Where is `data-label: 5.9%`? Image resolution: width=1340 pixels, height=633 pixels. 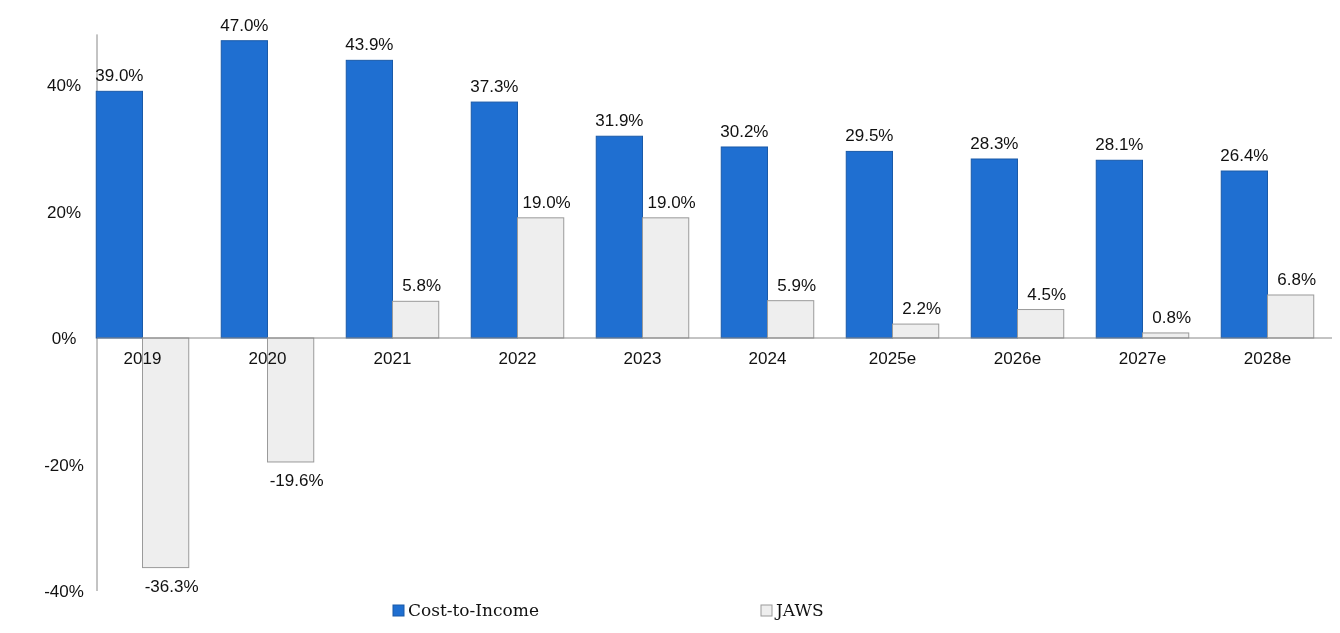
data-label: 5.9% is located at coordinates (796, 285).